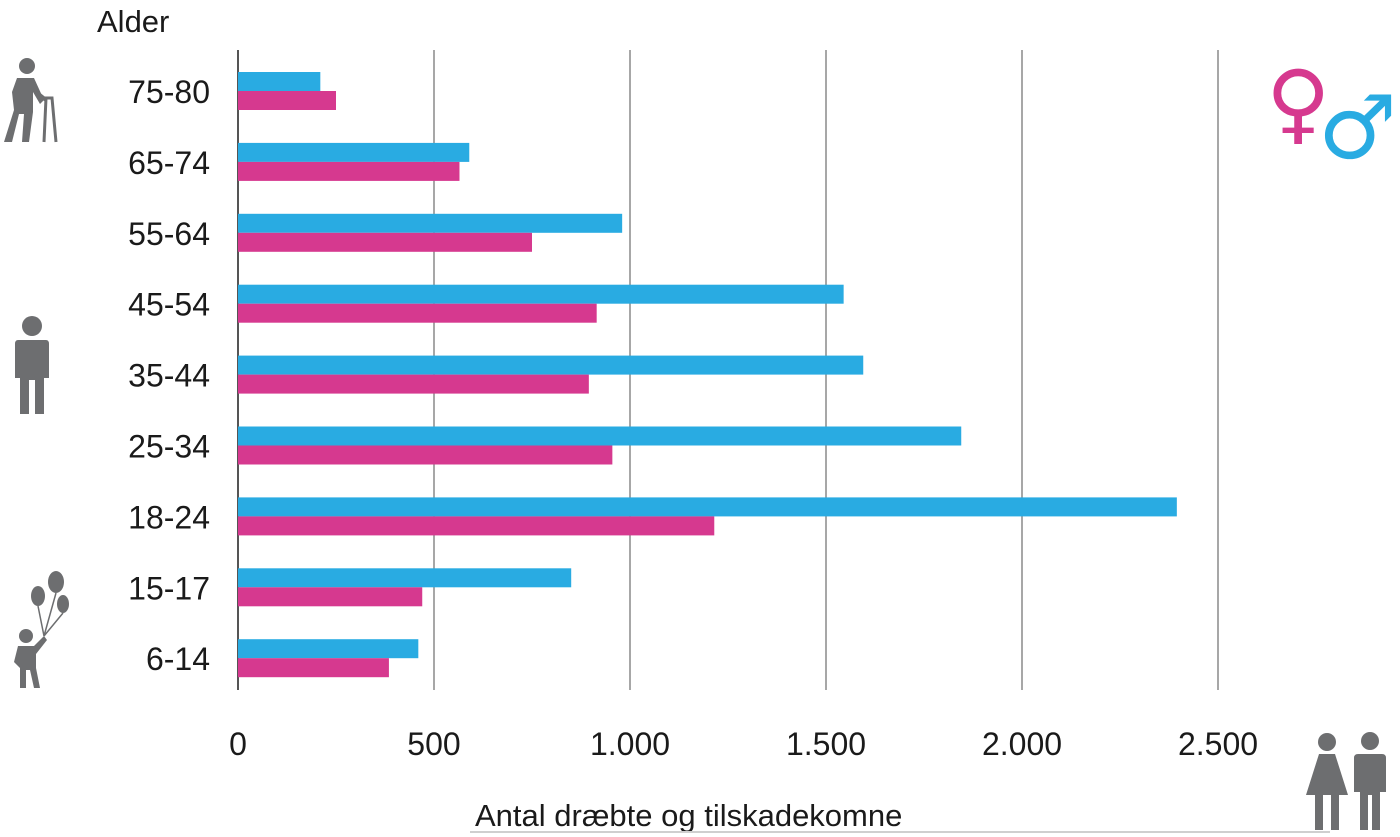 The width and height of the screenshot is (1400, 837). What do you see at coordinates (385, 242) in the screenshot?
I see `bar-55-64-female` at bounding box center [385, 242].